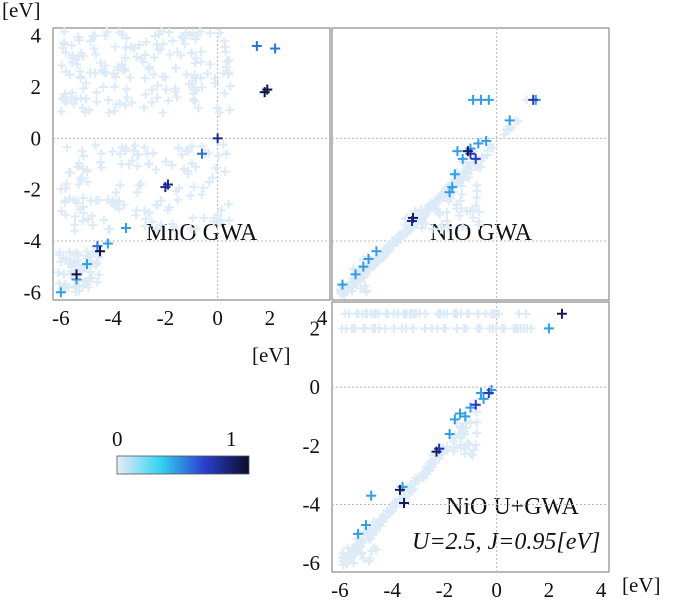  Describe the element at coordinates (231, 439) in the screenshot. I see `colorbar-max-label: 1` at that location.